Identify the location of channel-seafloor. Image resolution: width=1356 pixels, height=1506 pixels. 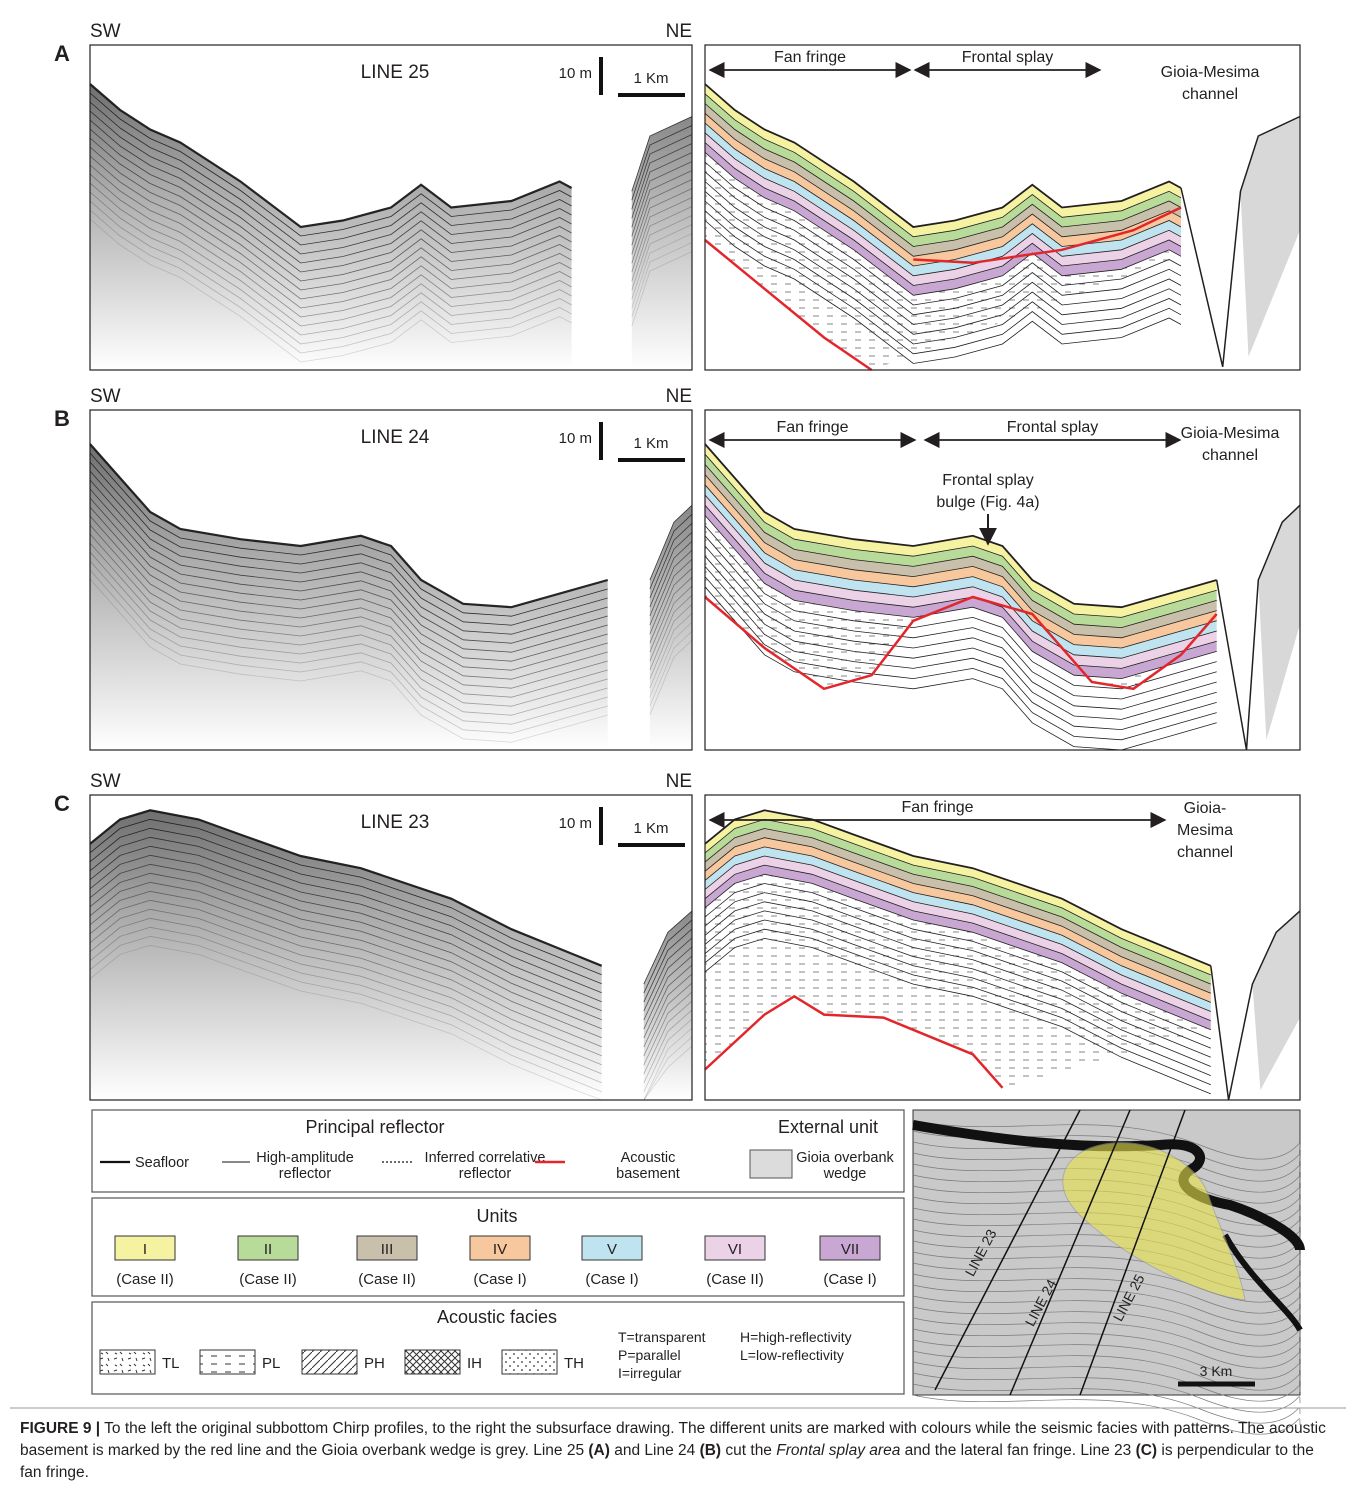
(1255, 1005).